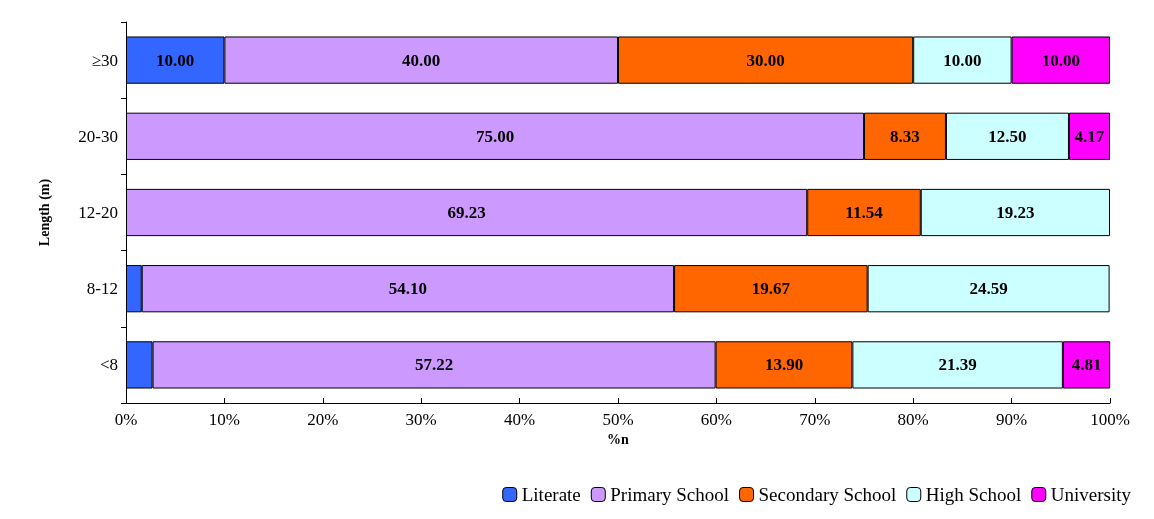  I want to click on legend-label: Secondary School, so click(827, 494).